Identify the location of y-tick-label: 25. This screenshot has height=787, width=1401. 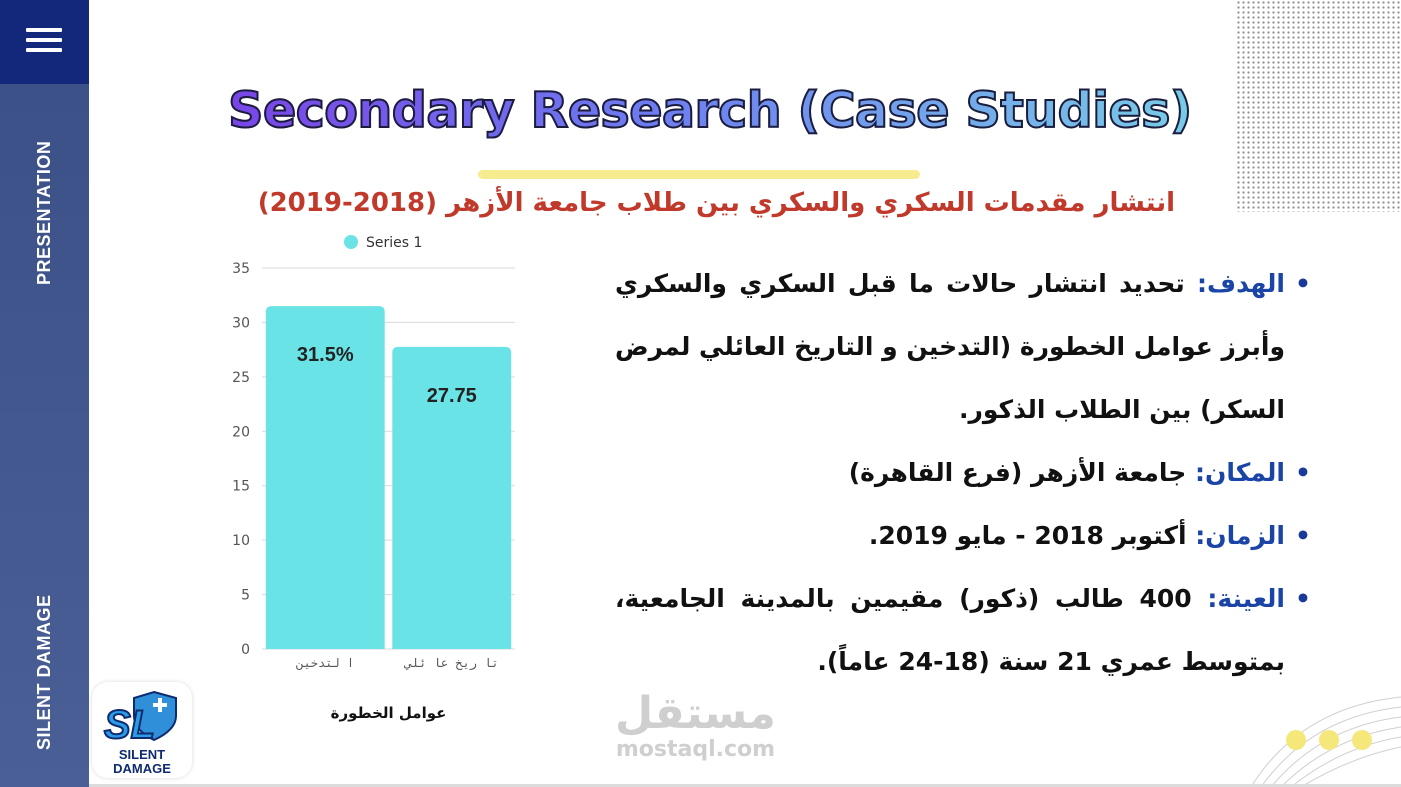
(241, 378).